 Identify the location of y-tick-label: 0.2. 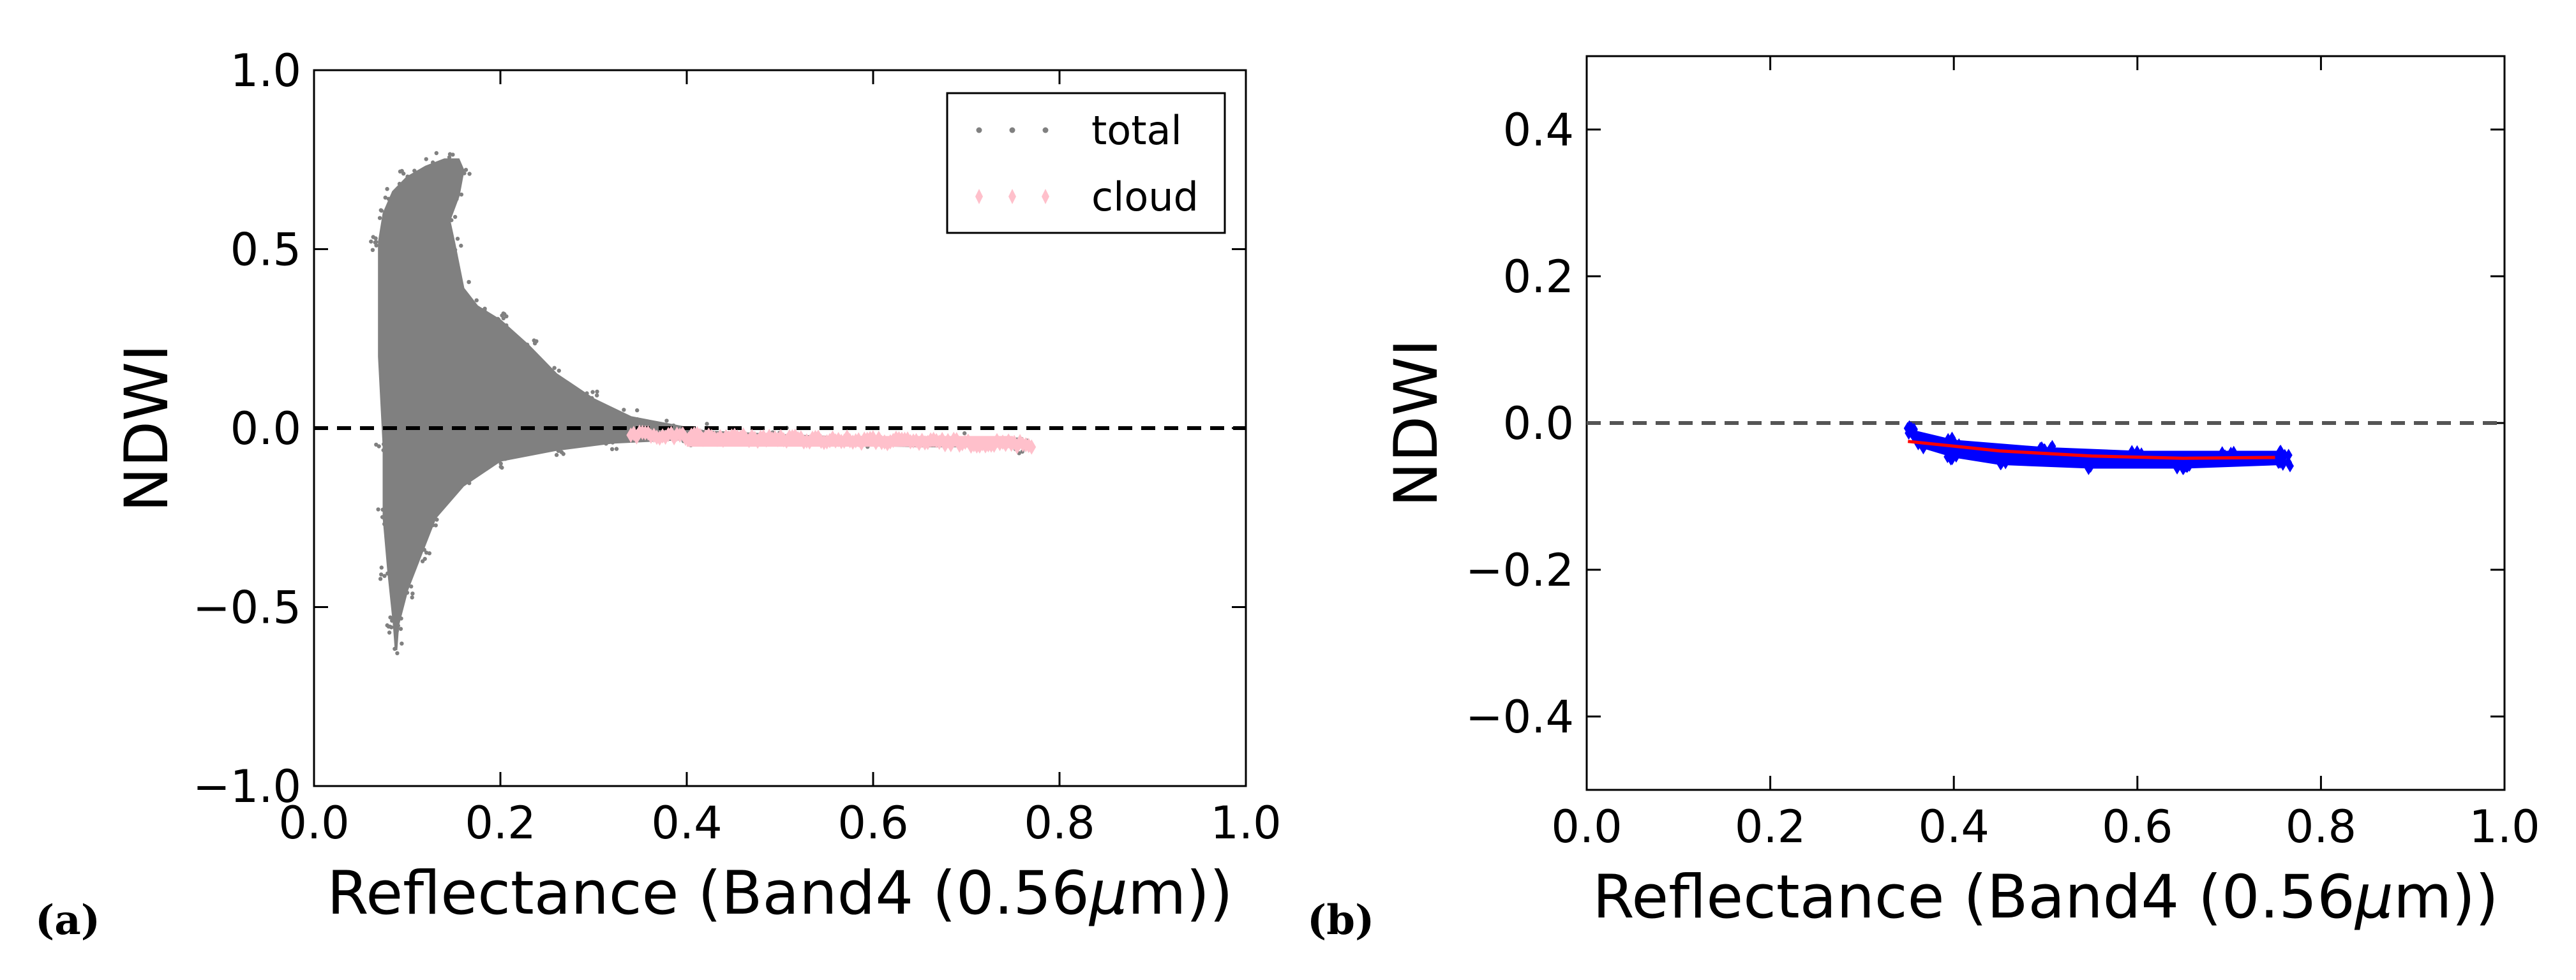
(1538, 277).